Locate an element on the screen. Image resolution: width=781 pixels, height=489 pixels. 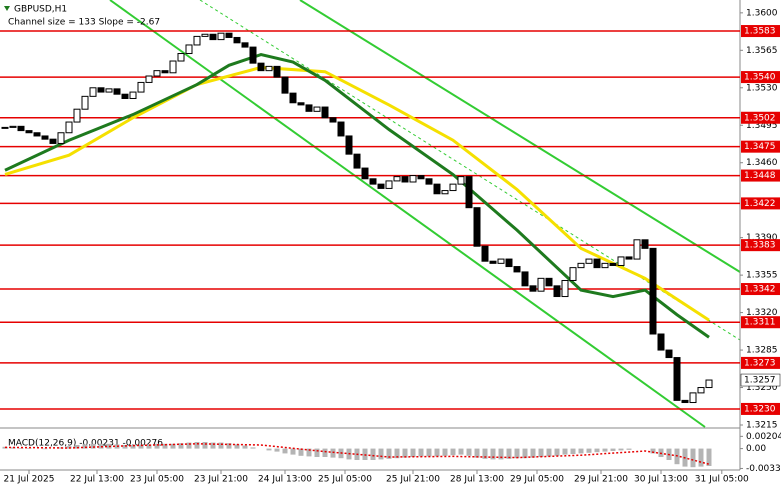
x-tick-label: 28 Jul 13:00 is located at coordinates (477, 480).